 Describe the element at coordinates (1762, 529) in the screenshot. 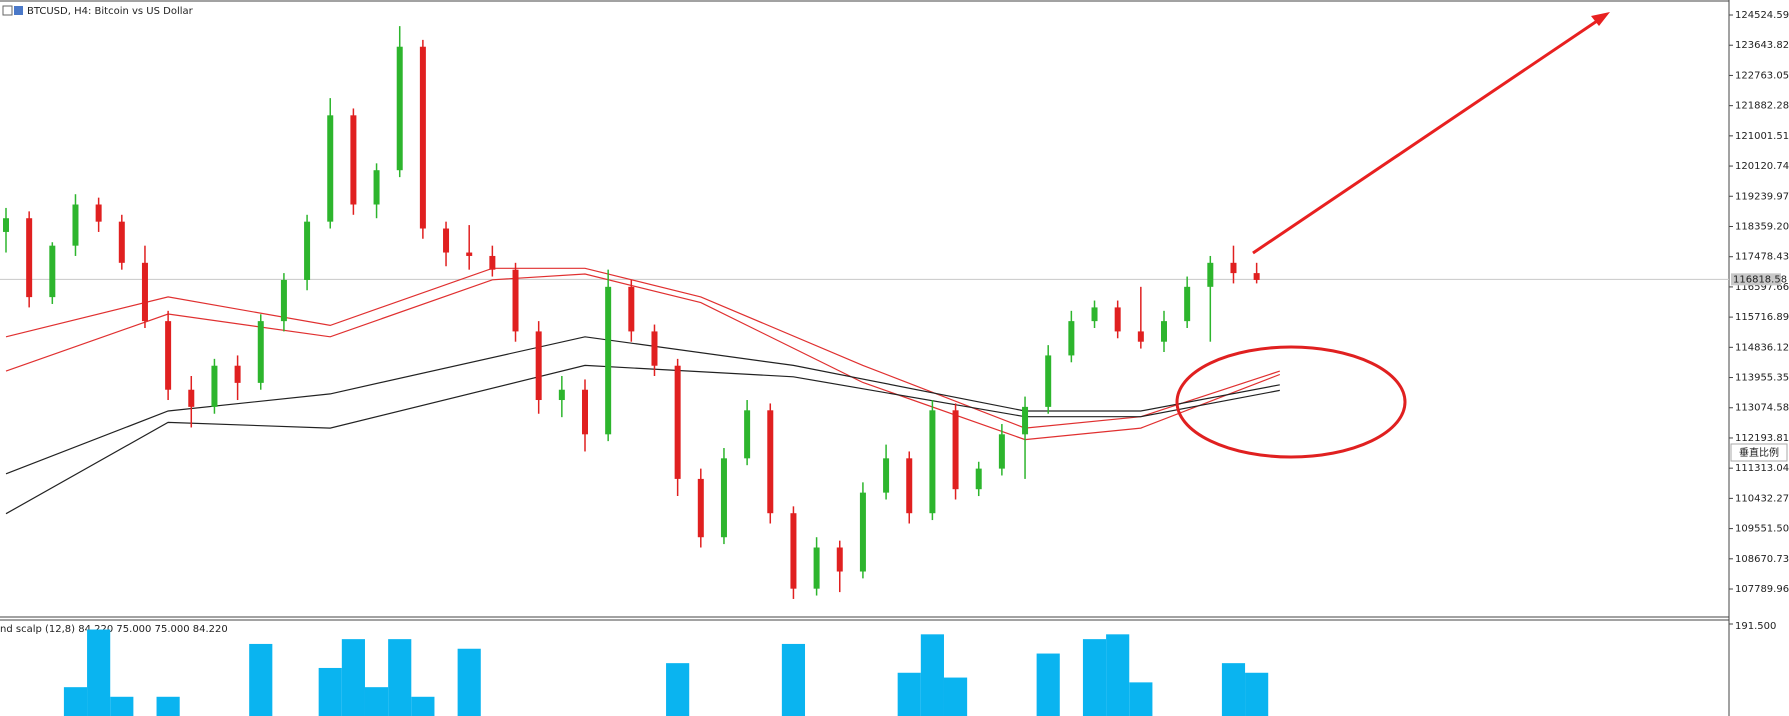

I see `price-tick-label: 109551.50` at that location.